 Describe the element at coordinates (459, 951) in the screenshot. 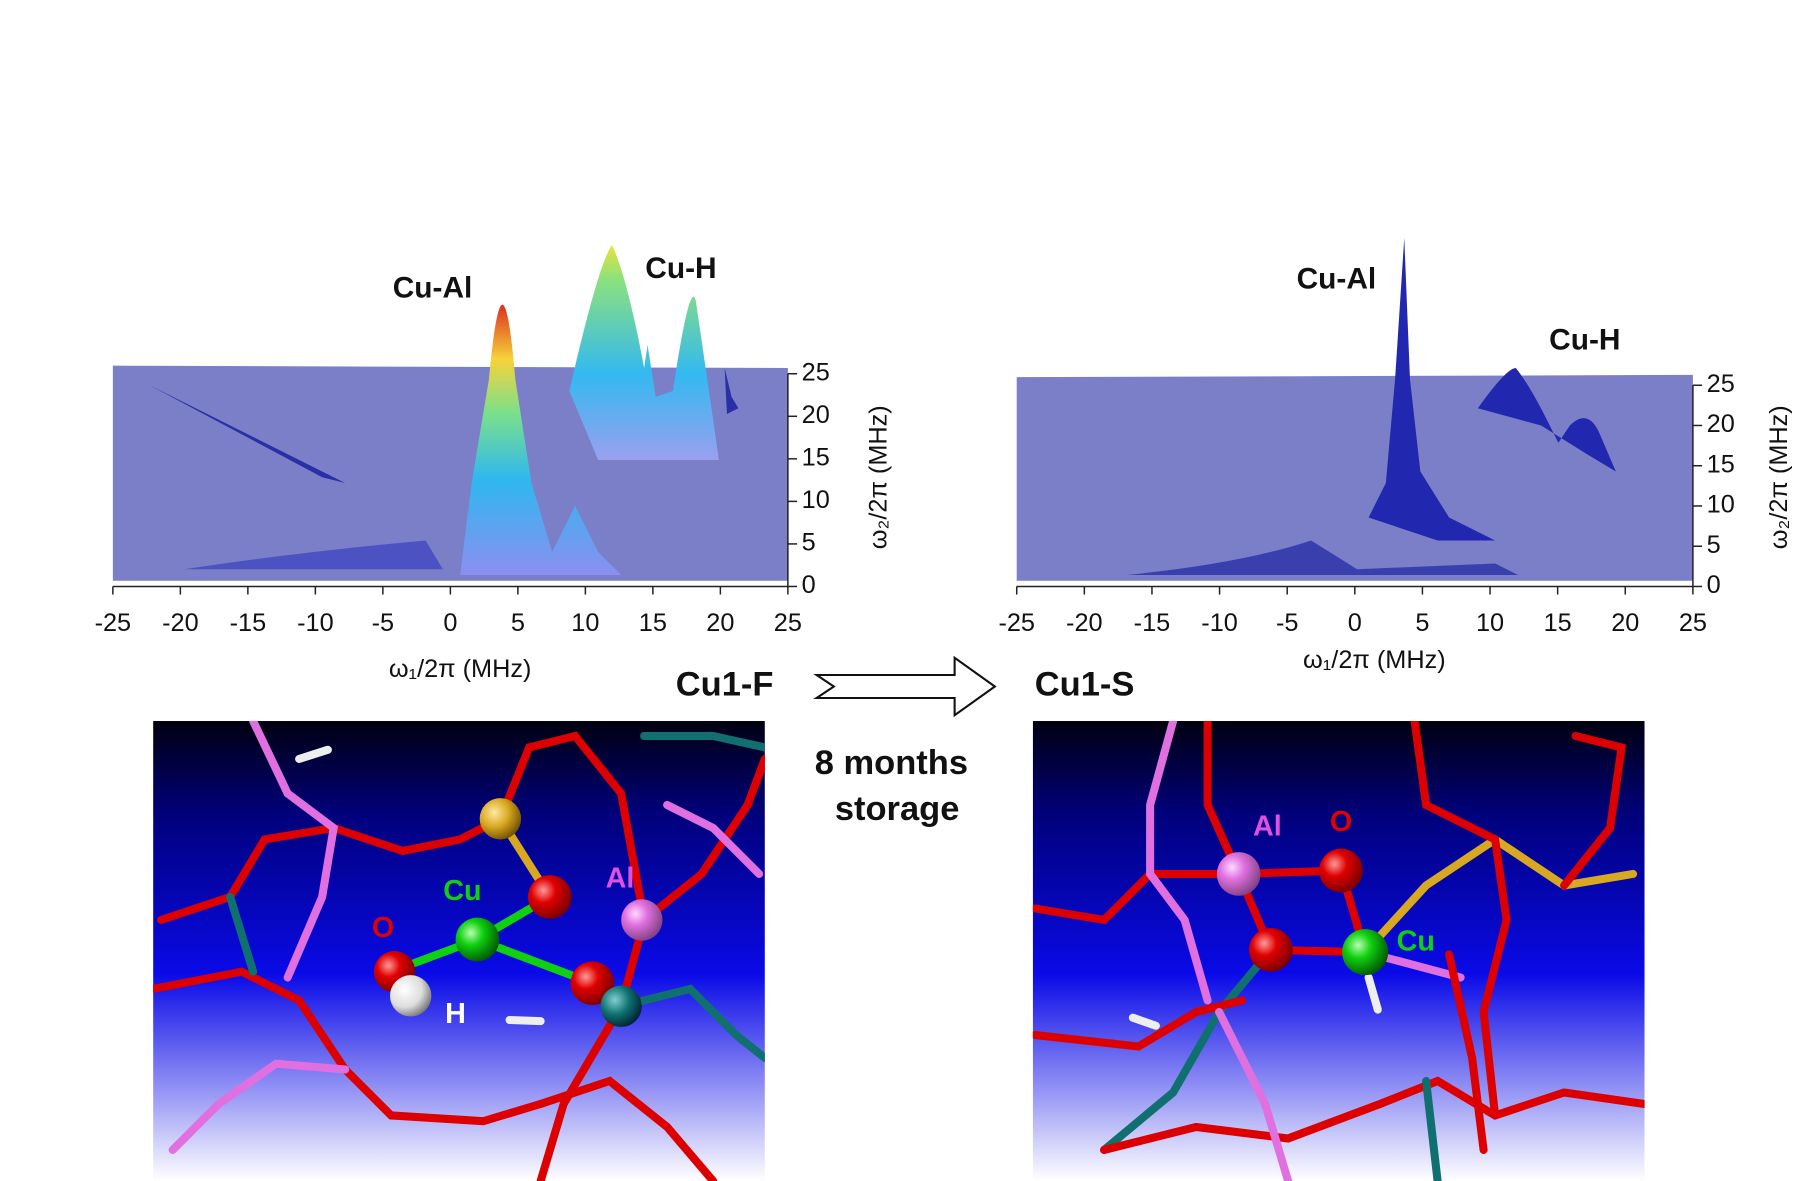

I see `structure-left` at that location.